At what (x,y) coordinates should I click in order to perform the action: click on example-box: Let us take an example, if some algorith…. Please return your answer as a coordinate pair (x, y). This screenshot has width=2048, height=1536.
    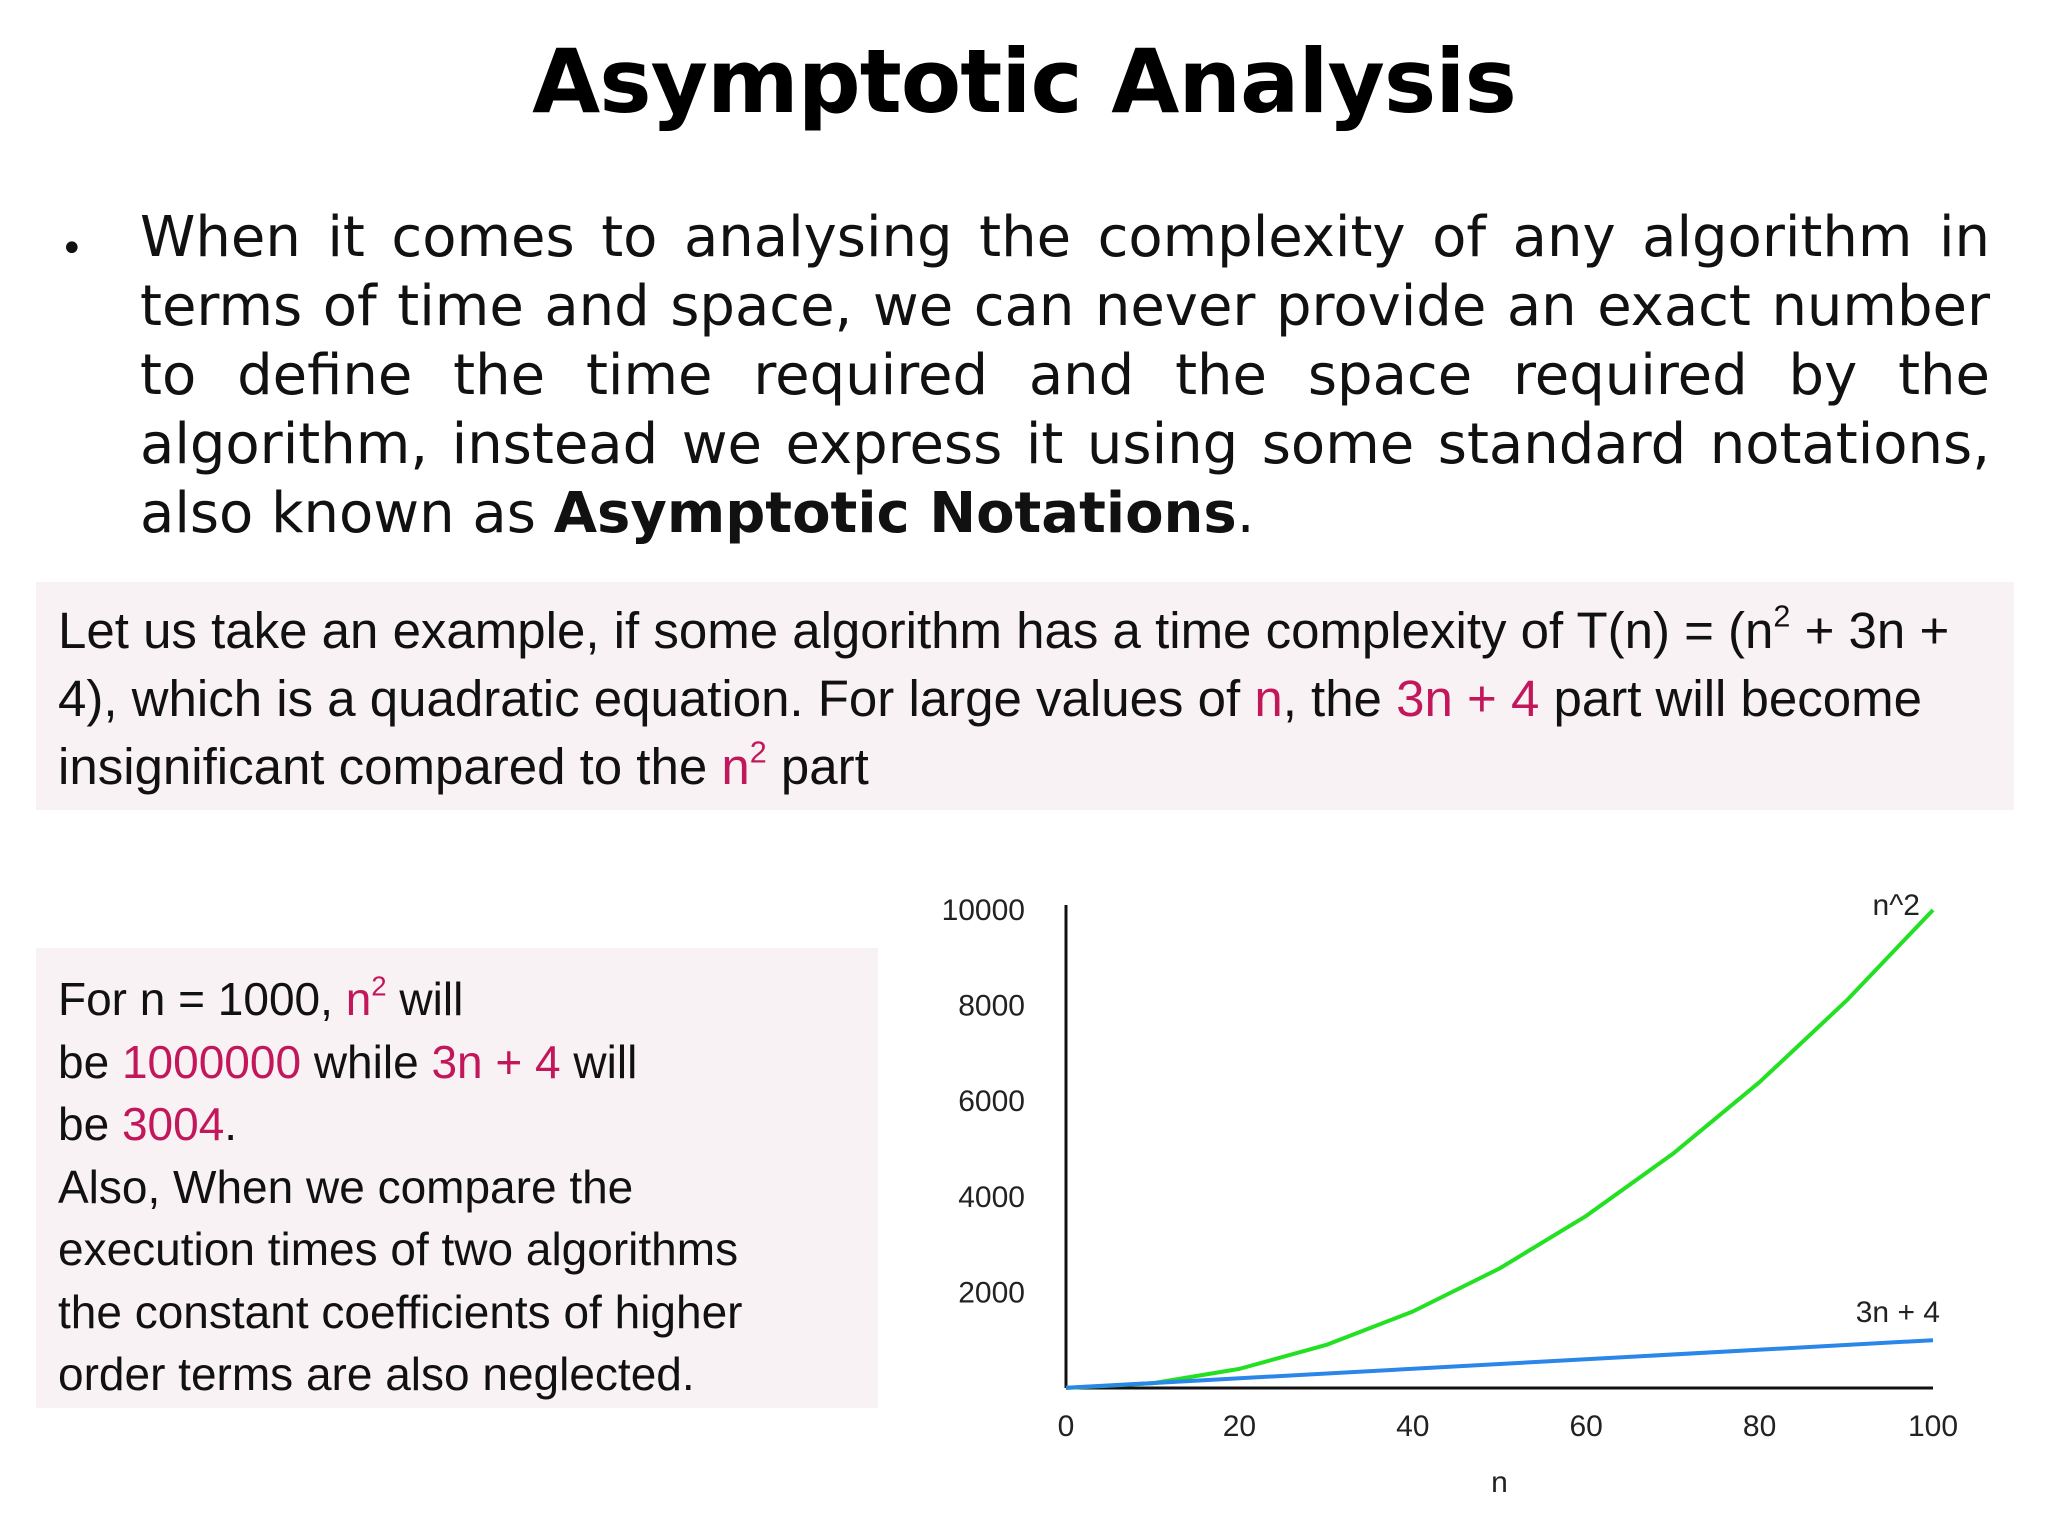
    Looking at the image, I should click on (1025, 696).